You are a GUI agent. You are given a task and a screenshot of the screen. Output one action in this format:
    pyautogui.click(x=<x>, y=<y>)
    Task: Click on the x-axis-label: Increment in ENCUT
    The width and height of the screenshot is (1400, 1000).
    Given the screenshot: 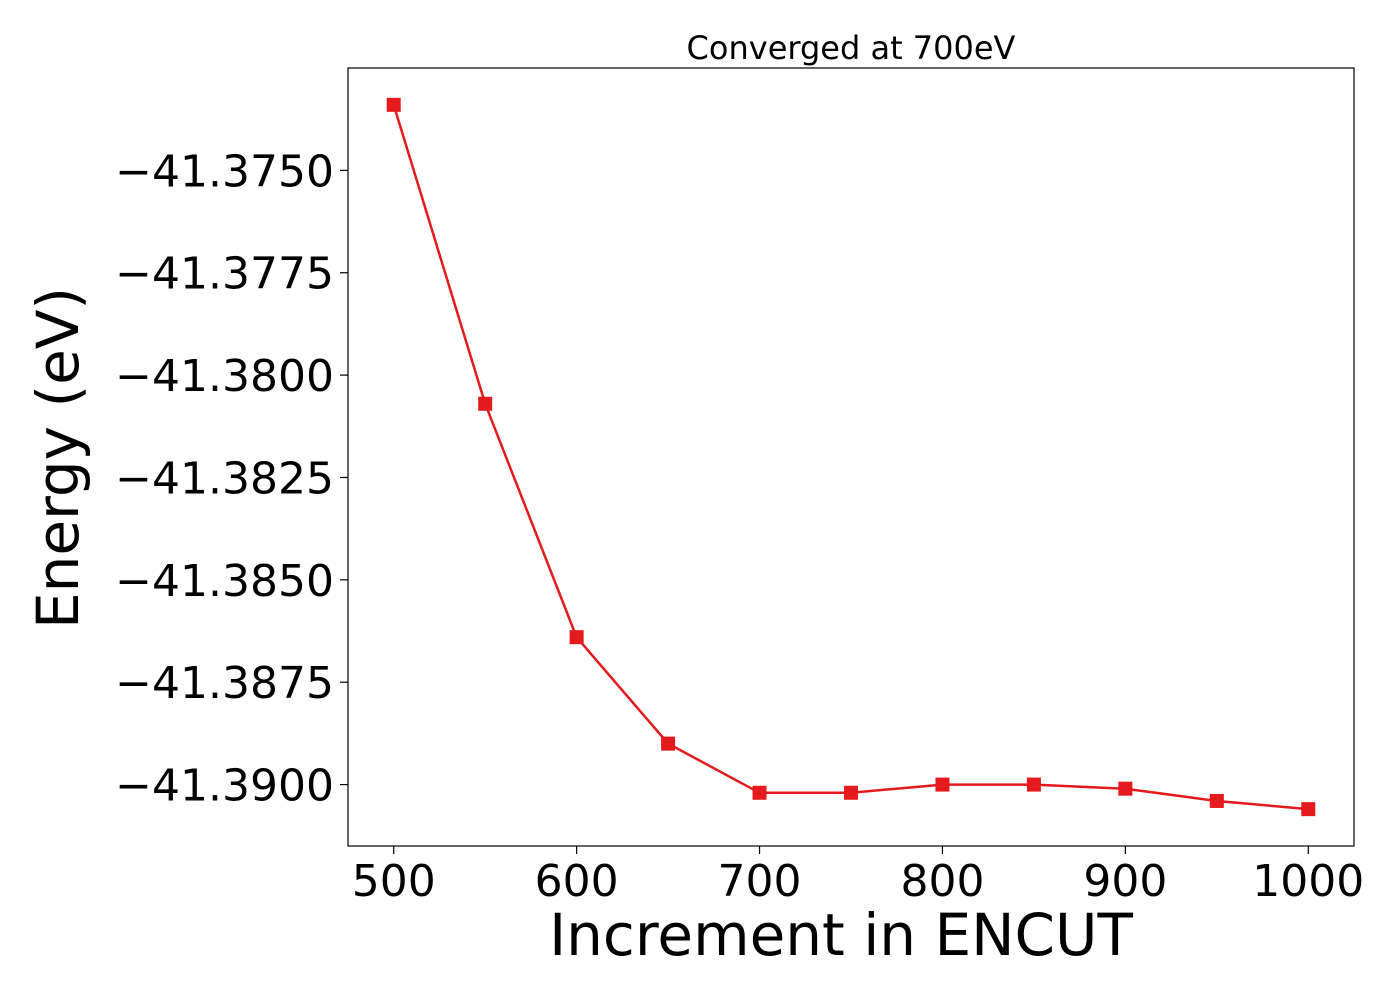 What is the action you would take?
    pyautogui.click(x=841, y=935)
    